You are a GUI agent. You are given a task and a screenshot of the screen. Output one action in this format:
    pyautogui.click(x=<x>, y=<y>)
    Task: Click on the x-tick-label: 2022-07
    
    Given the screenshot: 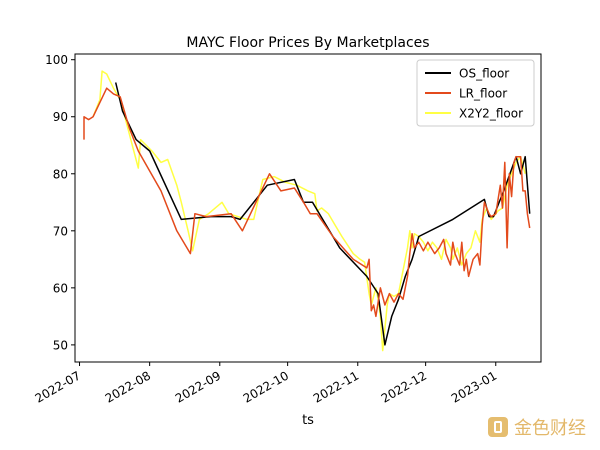 What is the action you would take?
    pyautogui.click(x=58, y=386)
    